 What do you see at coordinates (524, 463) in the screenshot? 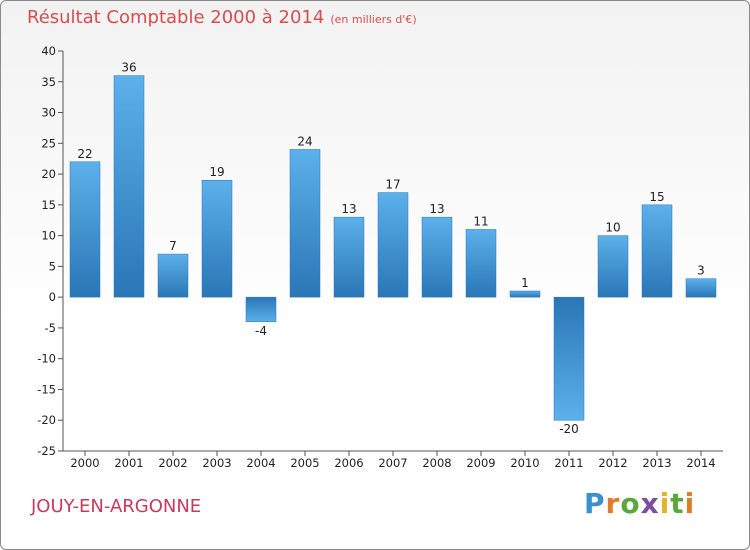
I see `x-tick-label: 2010` at bounding box center [524, 463].